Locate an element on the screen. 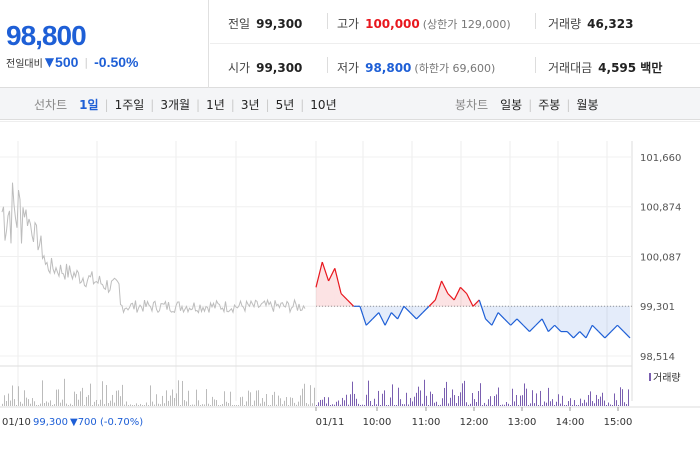 The image size is (700, 454). tab-weekly: 주봉 is located at coordinates (549, 104).